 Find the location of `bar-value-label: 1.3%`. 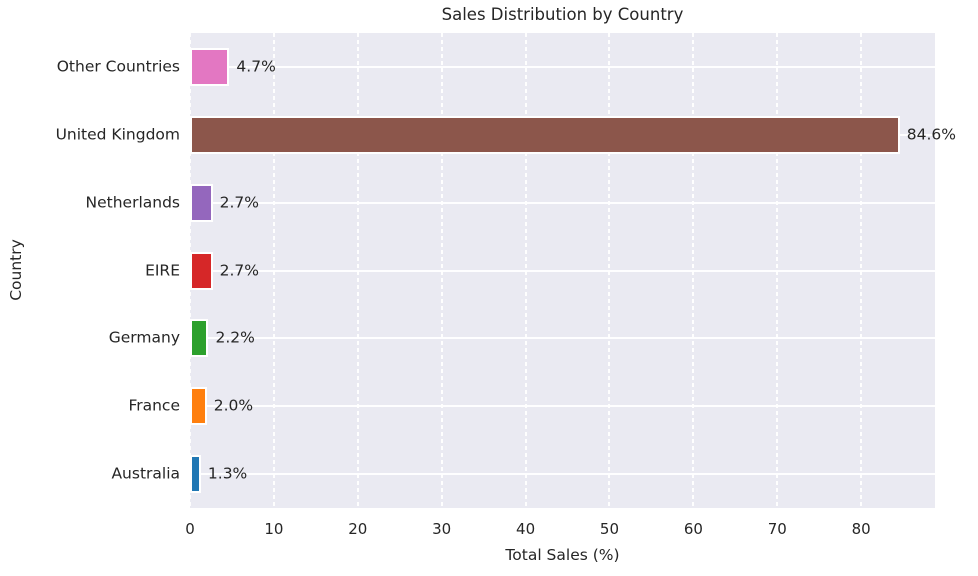

bar-value-label: 1.3% is located at coordinates (227, 473).